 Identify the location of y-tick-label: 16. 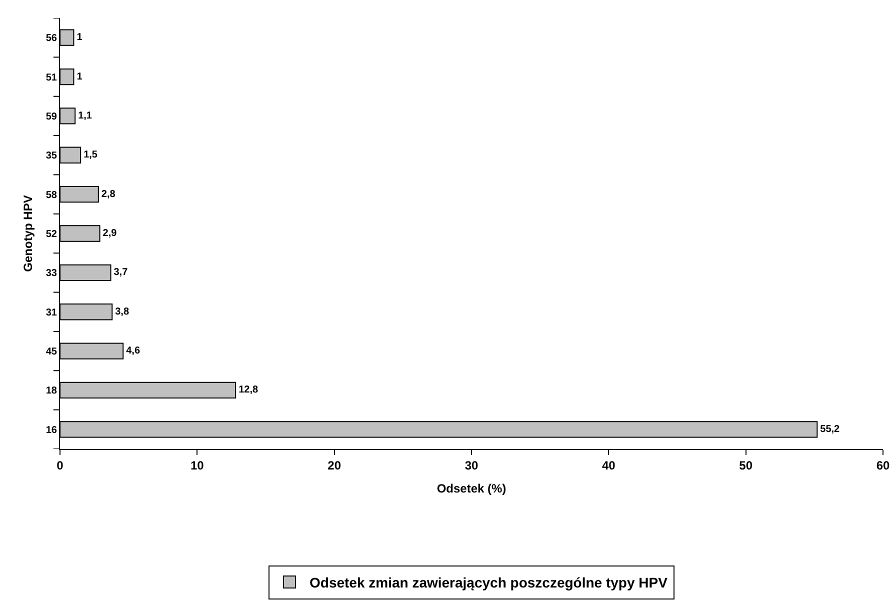
(52, 430).